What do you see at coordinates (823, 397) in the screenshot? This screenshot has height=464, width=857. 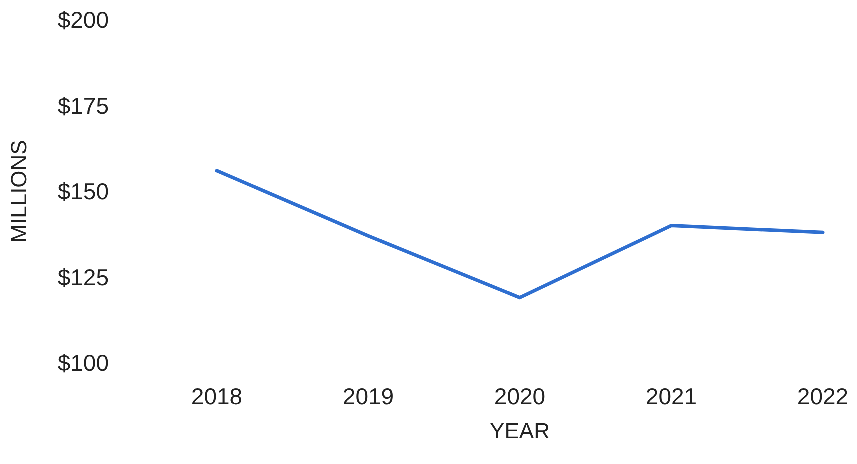 I see `x-tick-label: 2022` at bounding box center [823, 397].